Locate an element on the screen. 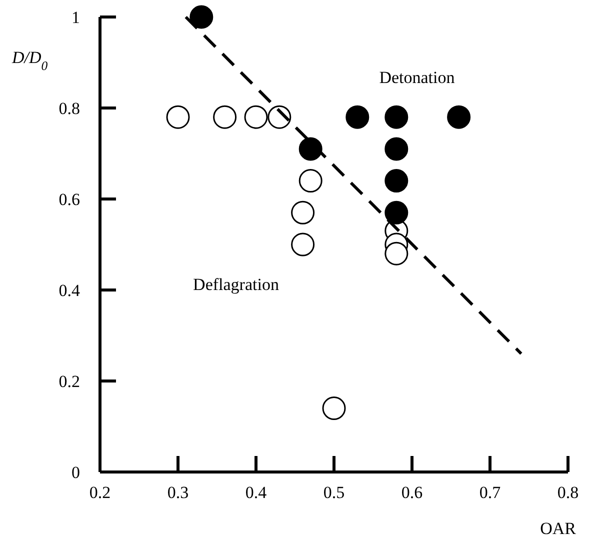  x-tick-label: 0.3 is located at coordinates (178, 492).